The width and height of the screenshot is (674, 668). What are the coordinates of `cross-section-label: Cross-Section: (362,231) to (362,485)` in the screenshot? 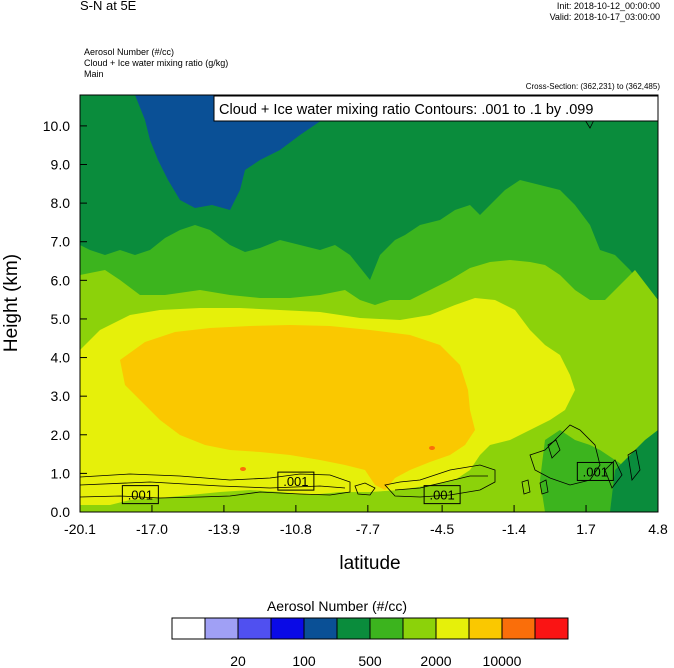 It's located at (592, 86).